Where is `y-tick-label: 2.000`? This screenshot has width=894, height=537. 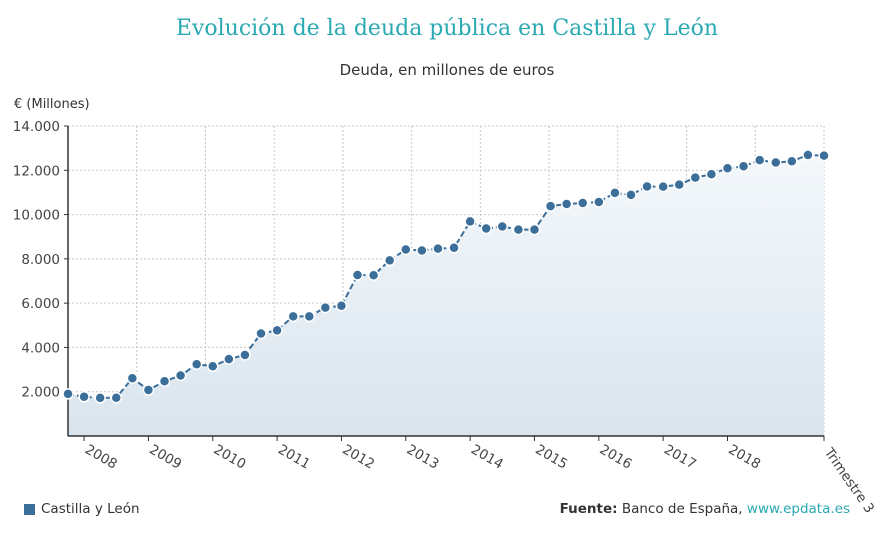 y-tick-label: 2.000 is located at coordinates (40, 393).